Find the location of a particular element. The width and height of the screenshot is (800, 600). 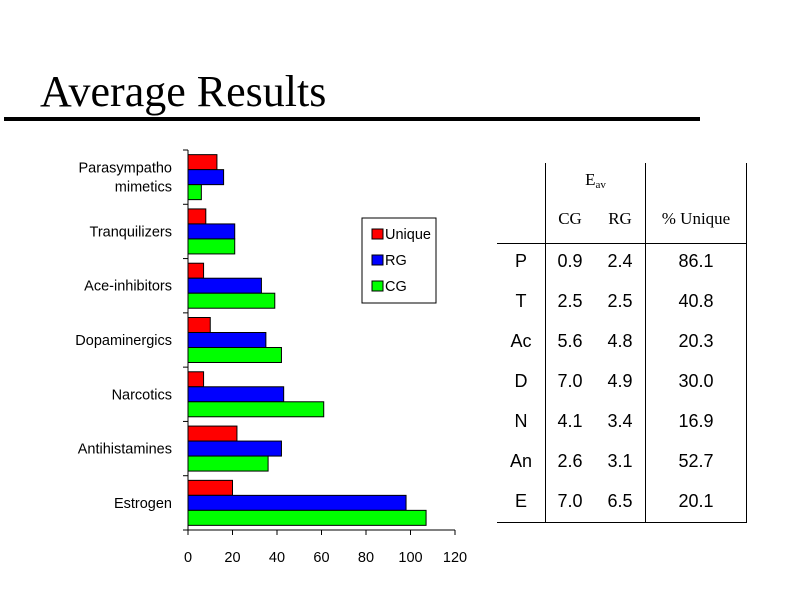

y-category-label: Dopaminergics is located at coordinates (123, 341).